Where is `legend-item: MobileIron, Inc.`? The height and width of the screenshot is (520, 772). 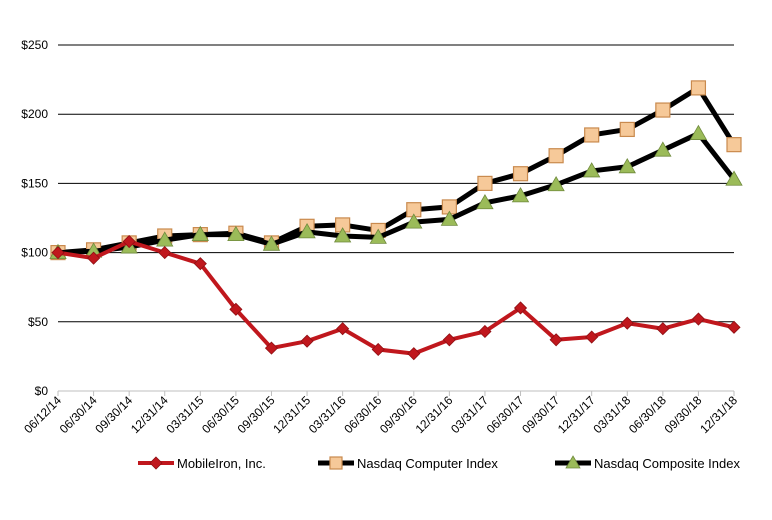 legend-item: MobileIron, Inc. is located at coordinates (202, 463).